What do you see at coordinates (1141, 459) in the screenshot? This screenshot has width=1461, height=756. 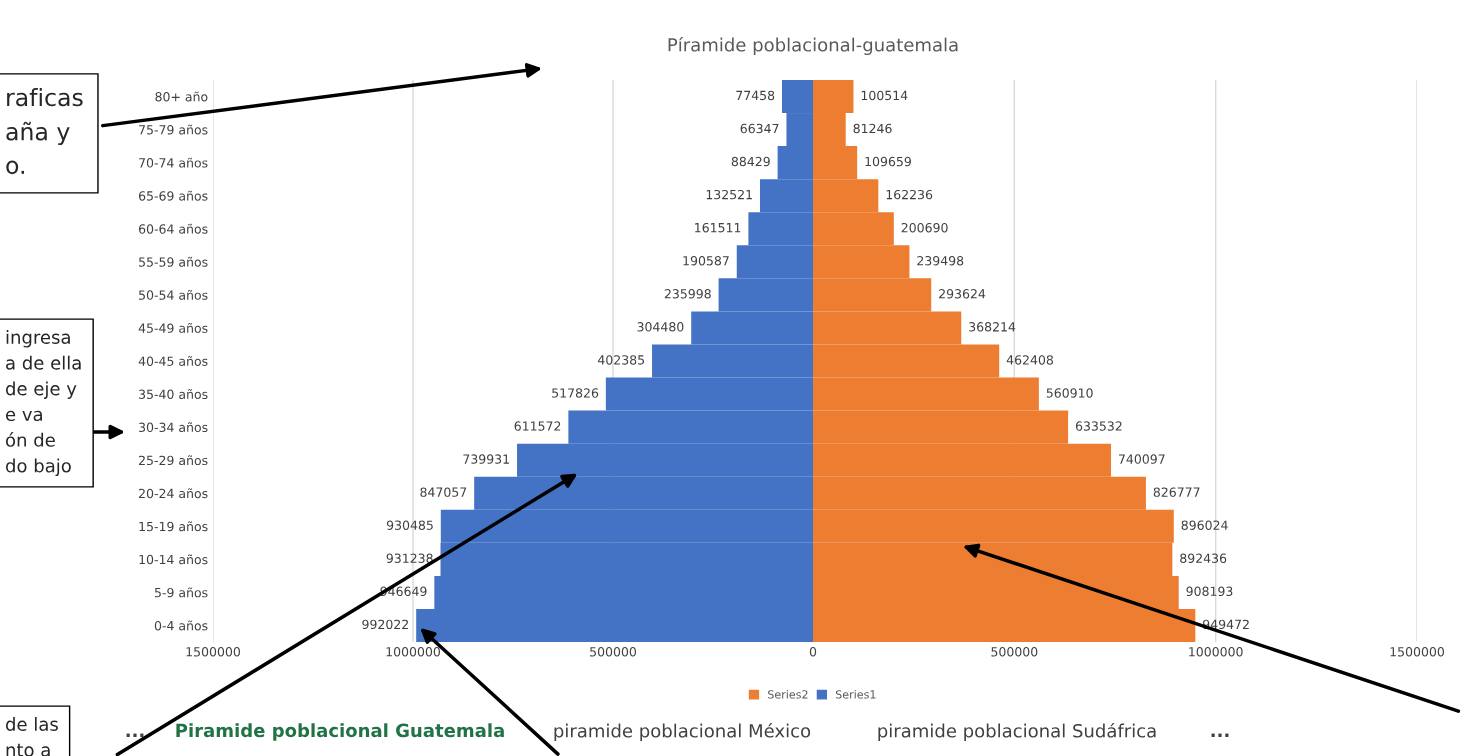 I see `data-label: 740097` at bounding box center [1141, 459].